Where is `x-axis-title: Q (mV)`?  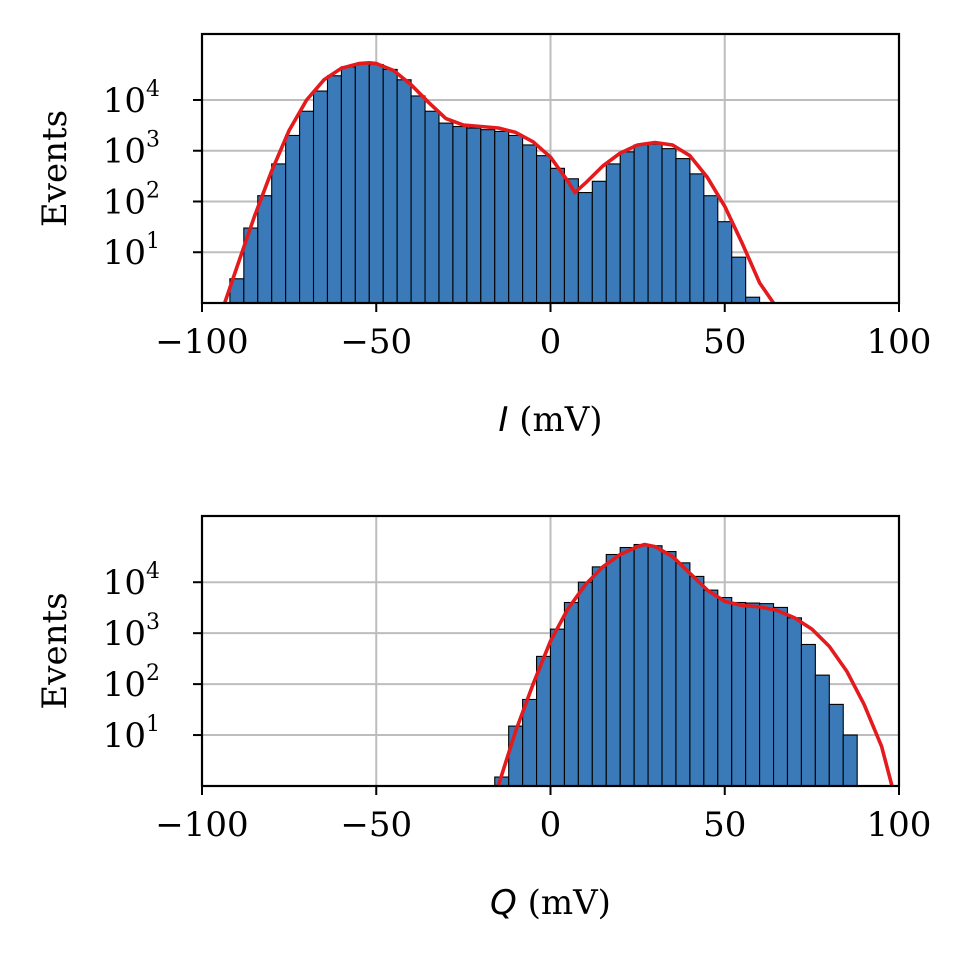
x-axis-title: Q (mV) is located at coordinates (550, 903).